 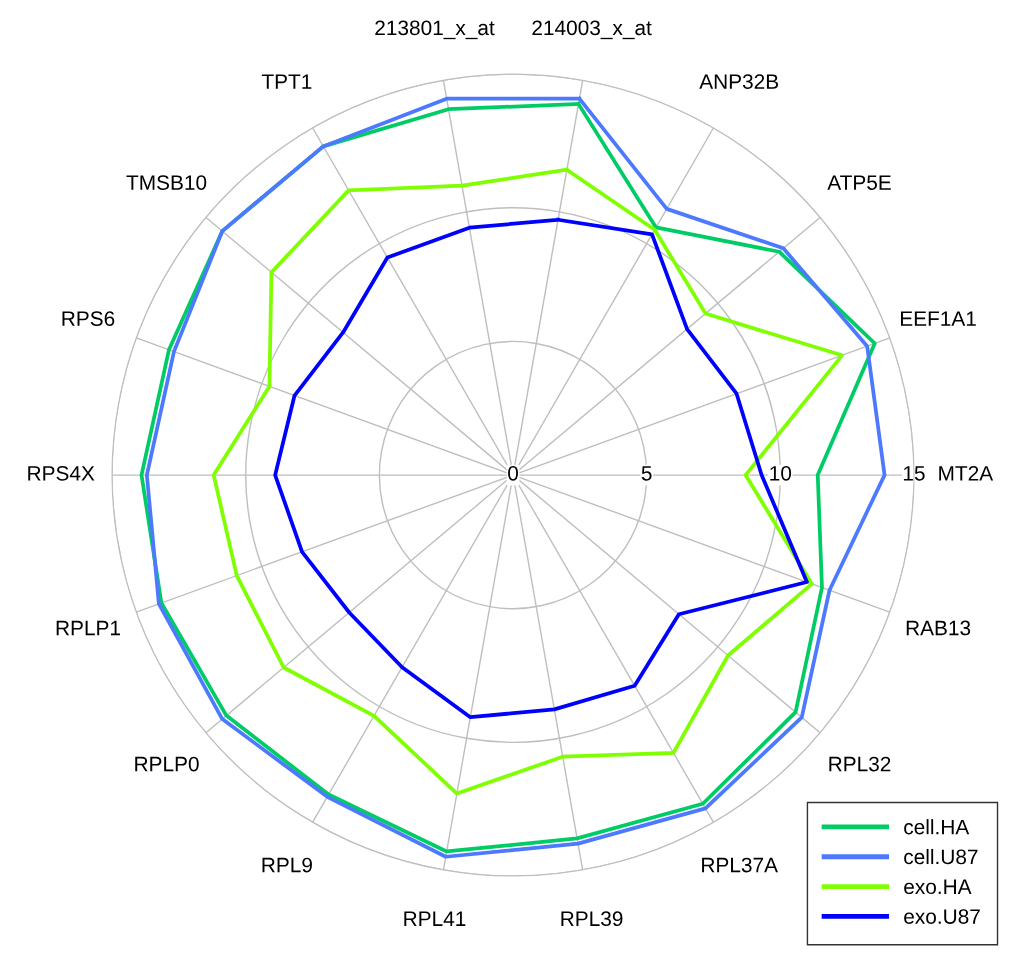 I want to click on y-tick-label: 10, so click(x=781, y=473).